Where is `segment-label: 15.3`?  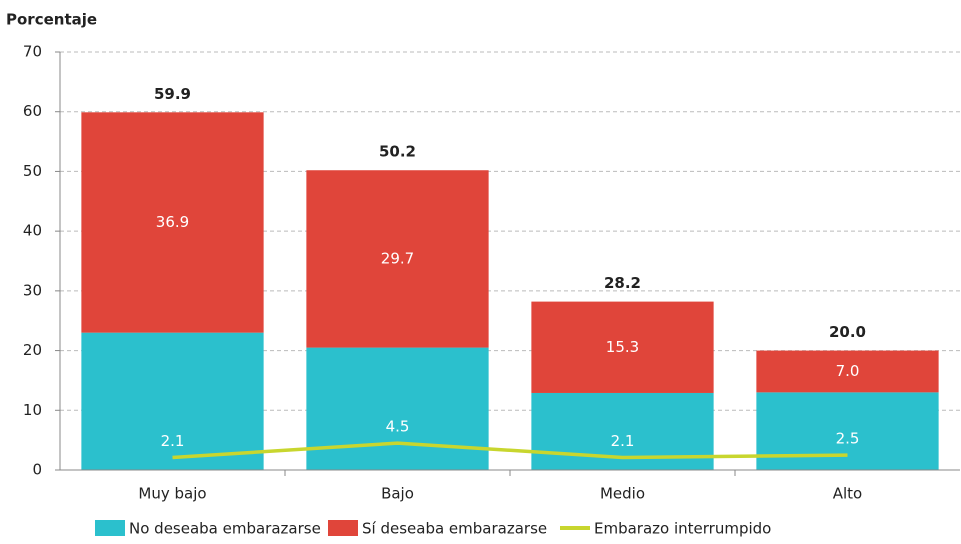 segment-label: 15.3 is located at coordinates (622, 347).